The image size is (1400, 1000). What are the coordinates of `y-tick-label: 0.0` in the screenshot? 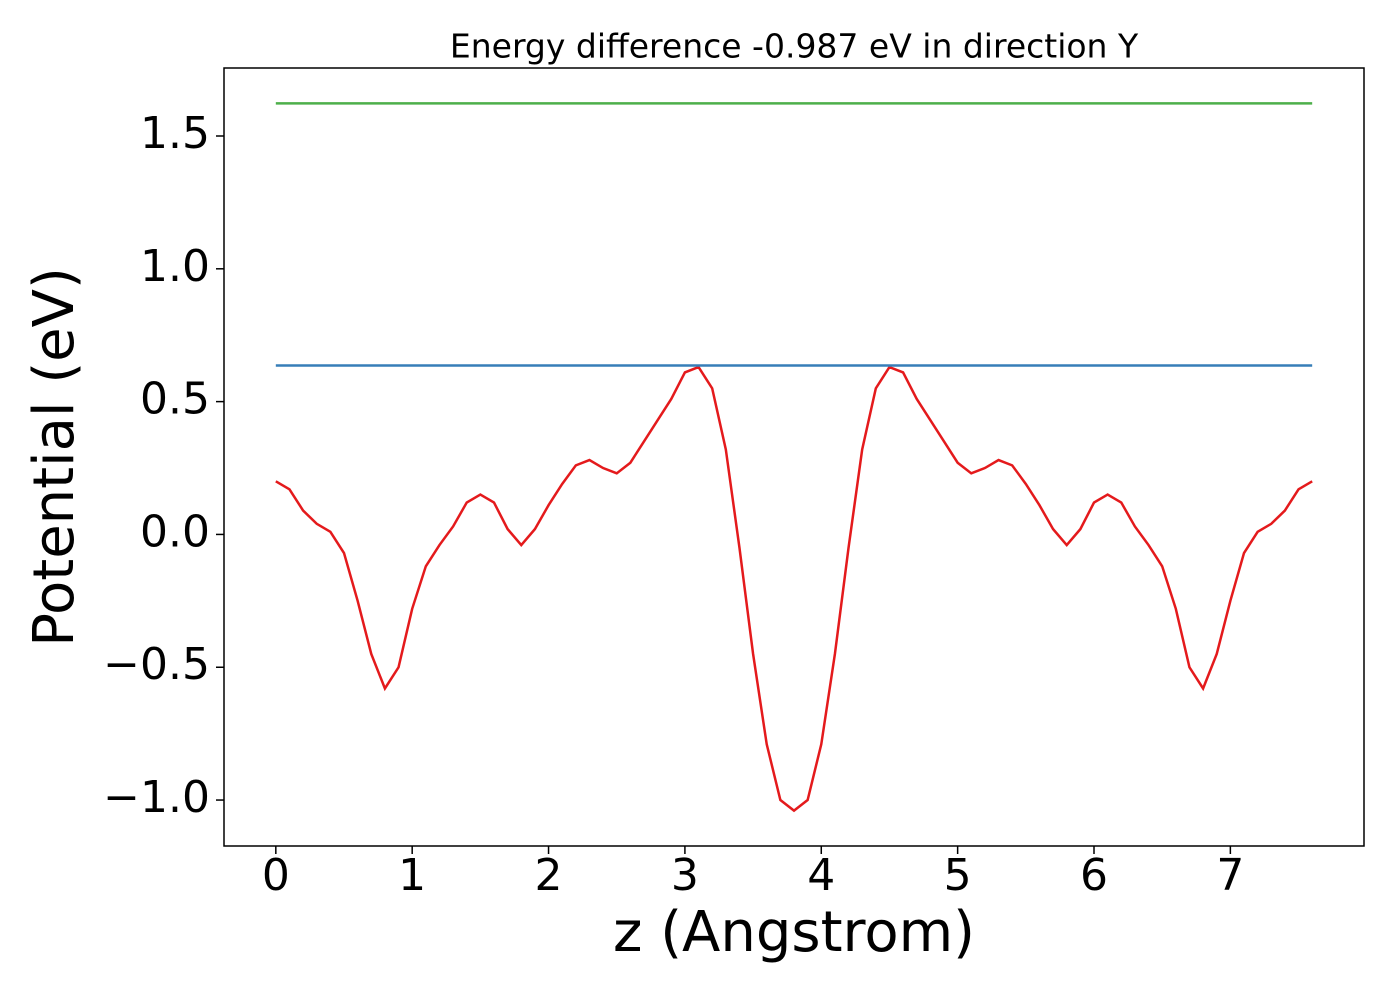 It's located at (175, 531).